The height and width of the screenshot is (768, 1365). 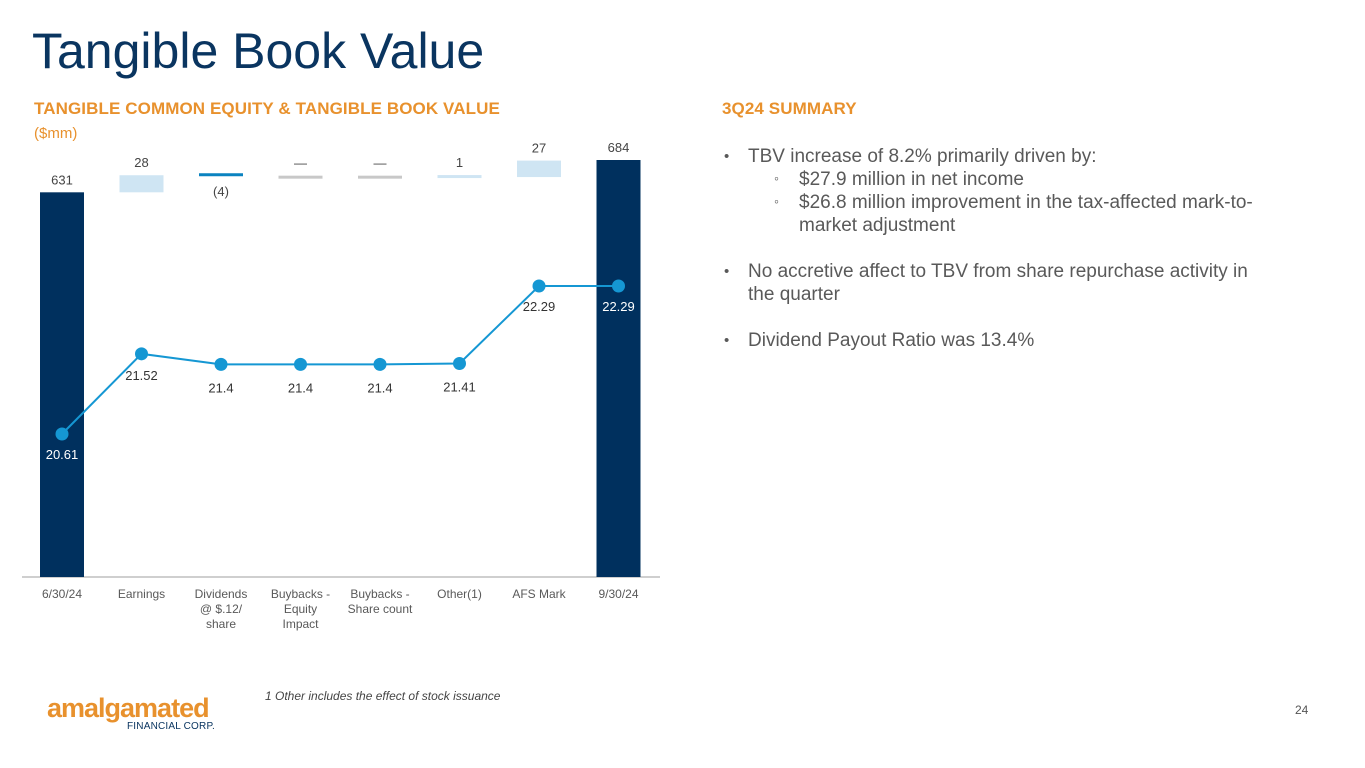 I want to click on bar-value-label: 631, so click(x=62, y=179).